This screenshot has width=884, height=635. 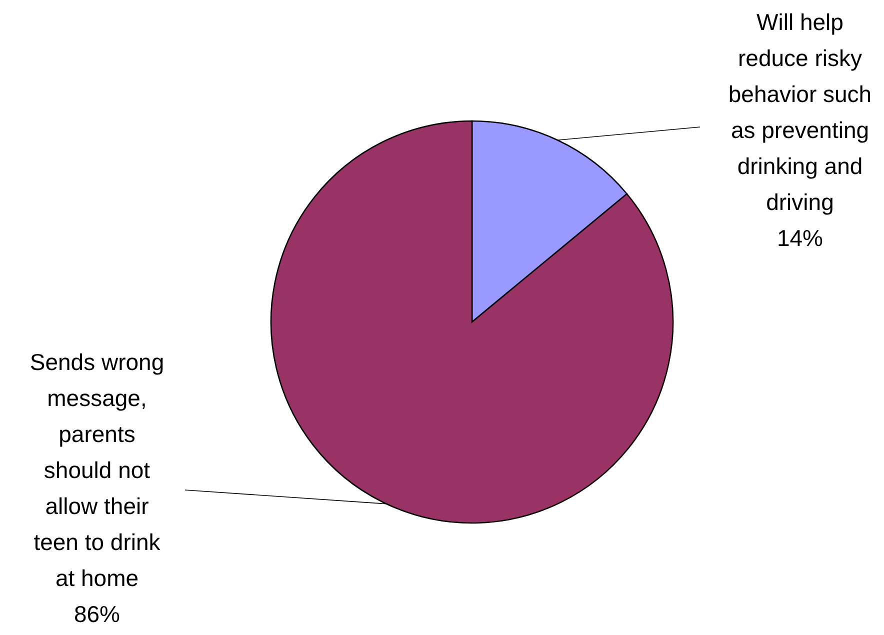 What do you see at coordinates (800, 238) in the screenshot?
I see `data-label: 14%` at bounding box center [800, 238].